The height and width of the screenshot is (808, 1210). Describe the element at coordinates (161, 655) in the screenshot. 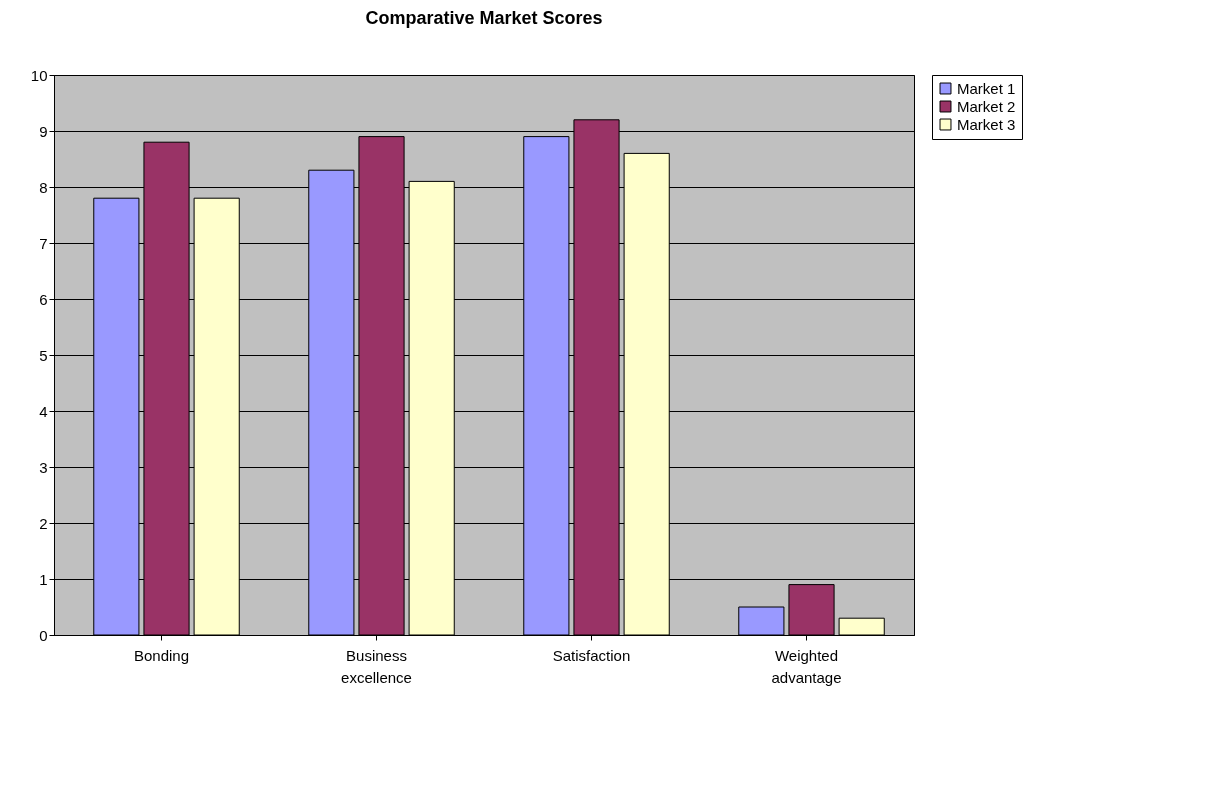

I see `x-tick-label: Bonding` at that location.